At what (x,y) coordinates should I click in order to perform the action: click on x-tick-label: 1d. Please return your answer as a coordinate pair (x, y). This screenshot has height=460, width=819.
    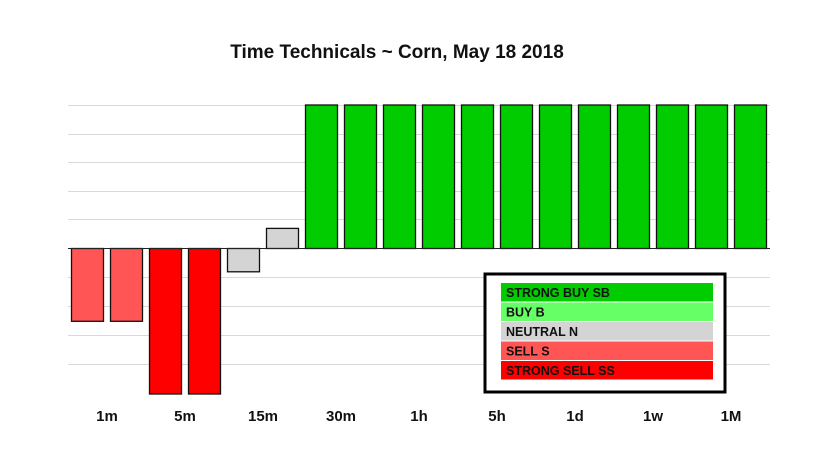
    Looking at the image, I should click on (575, 416).